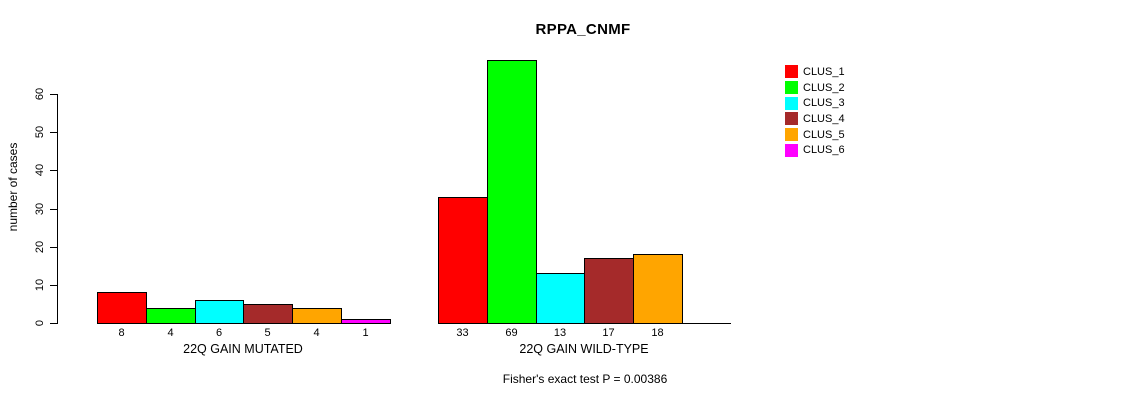 Image resolution: width=1140 pixels, height=400 pixels. I want to click on bar-value-label: 6, so click(219, 333).